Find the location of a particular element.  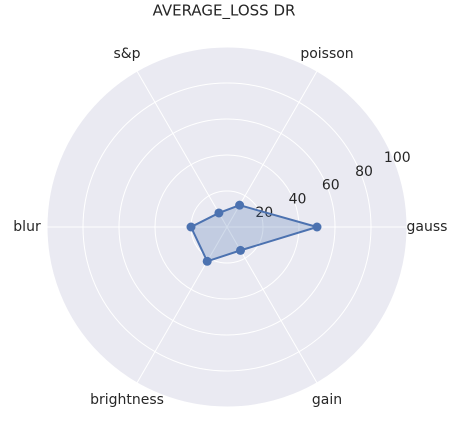

category-label: s&p is located at coordinates (126, 54).